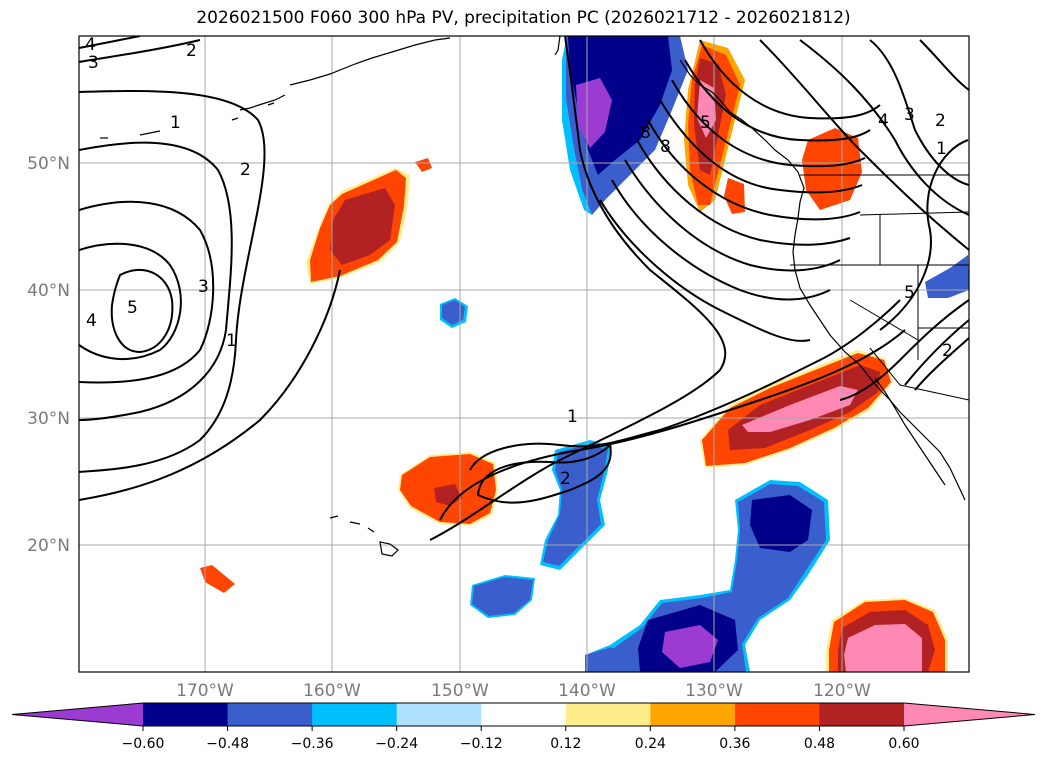 The height and width of the screenshot is (765, 1047). I want to click on pv-contour-4-west, so click(130, 301).